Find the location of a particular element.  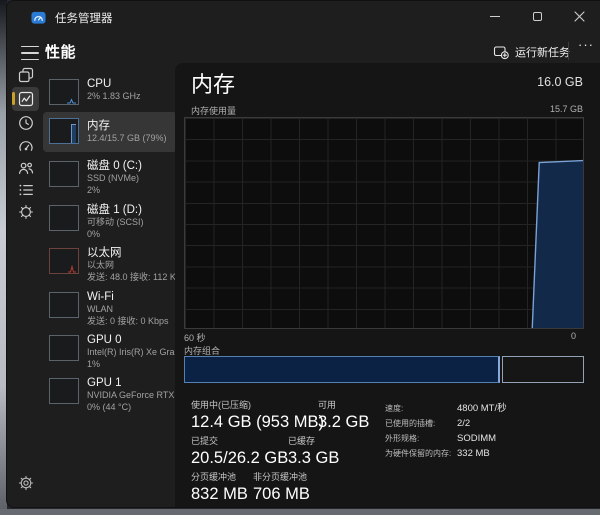

metric-title: GPU 1 is located at coordinates (104, 383).